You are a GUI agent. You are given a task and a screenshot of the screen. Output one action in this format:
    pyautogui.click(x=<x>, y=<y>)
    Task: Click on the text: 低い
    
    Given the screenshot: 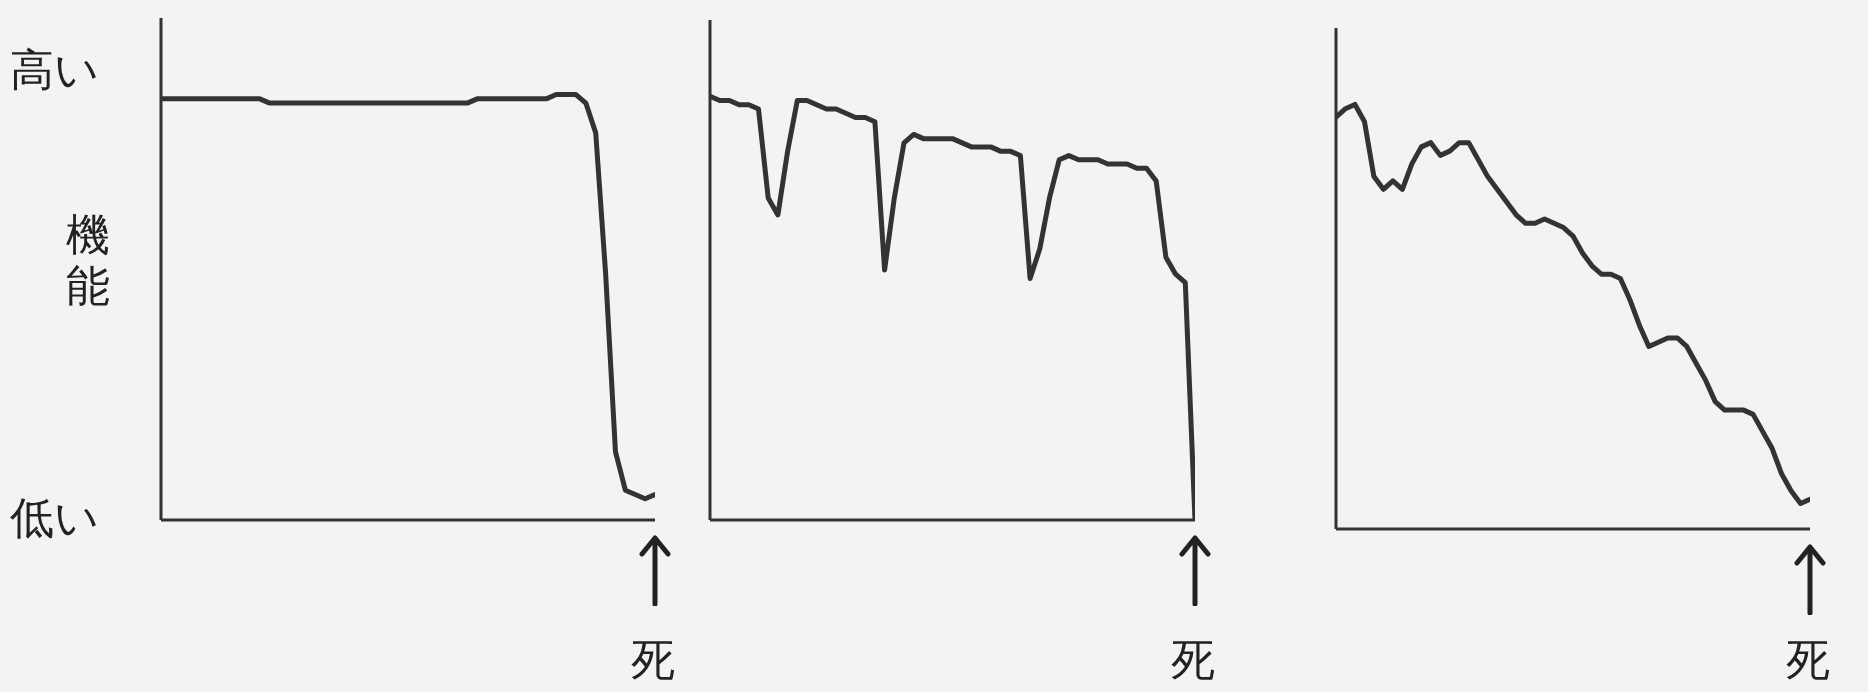 What is the action you would take?
    pyautogui.click(x=54, y=517)
    